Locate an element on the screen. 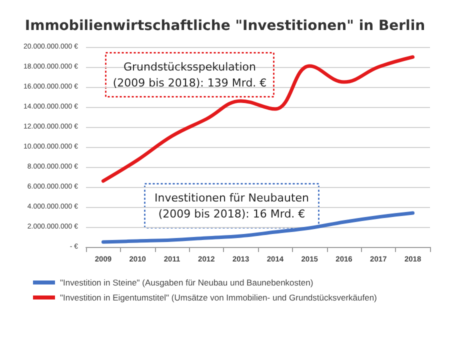  legend-label: "Investition in Steine" (Ausgaben für Neubau und Baunebenkosten) is located at coordinates (187, 283).